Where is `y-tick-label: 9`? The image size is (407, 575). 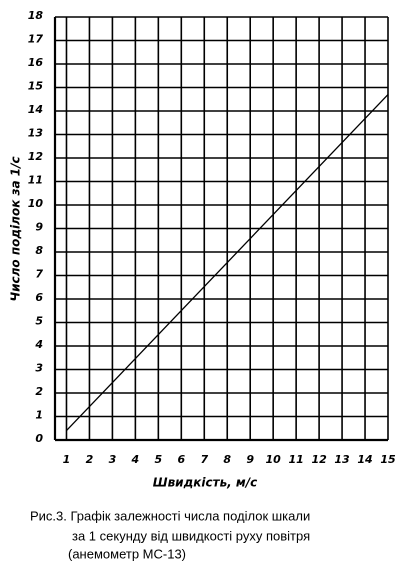 y-tick-label: 9 is located at coordinates (39, 227).